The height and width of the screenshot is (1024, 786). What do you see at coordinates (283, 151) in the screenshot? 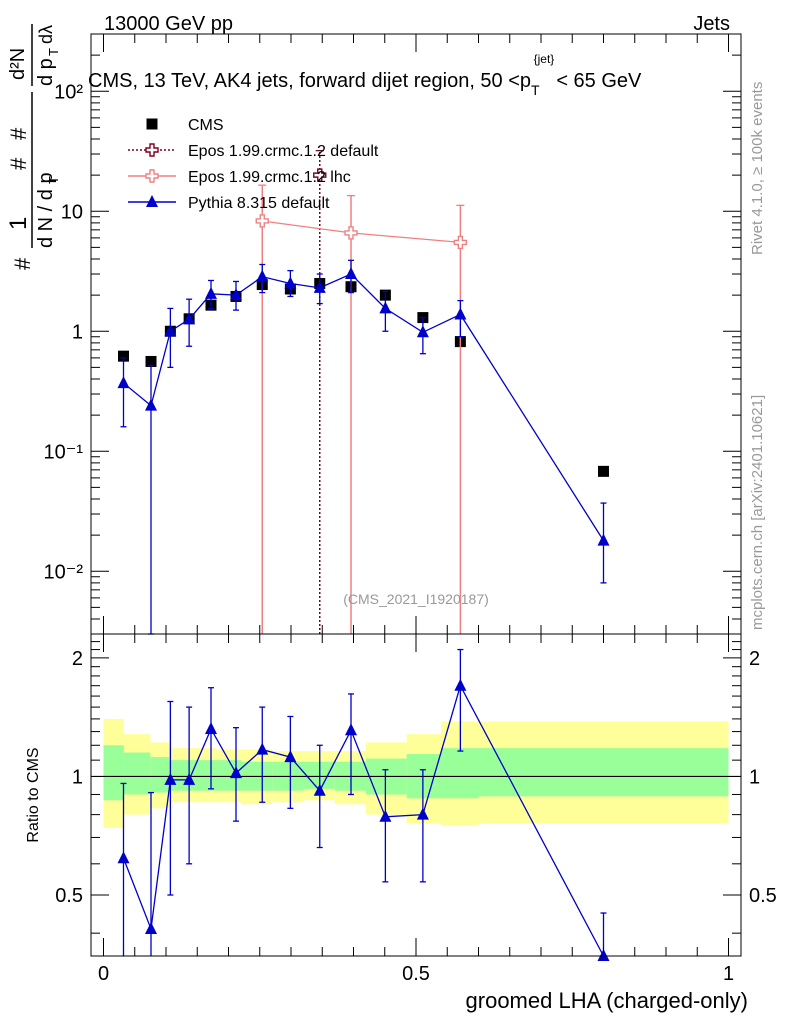
I see `legend-label: Epos 1.99.crmc.1.2 default` at bounding box center [283, 151].